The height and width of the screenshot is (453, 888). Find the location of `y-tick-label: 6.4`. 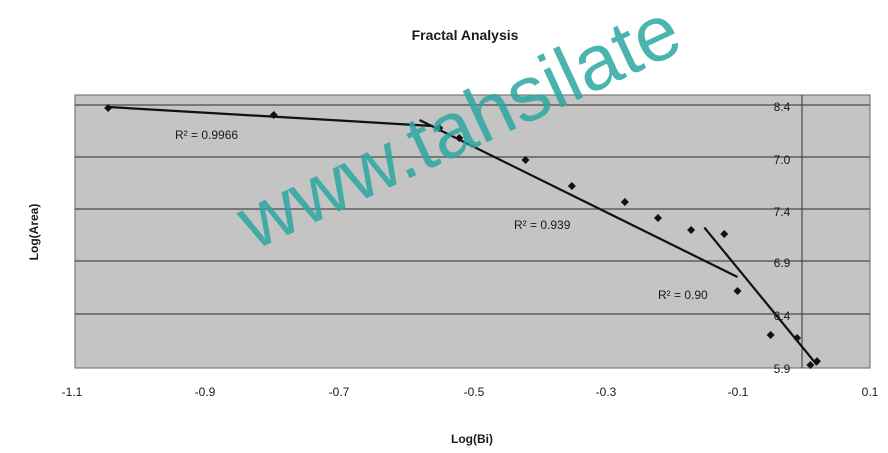

y-tick-label: 6.4 is located at coordinates (782, 316).